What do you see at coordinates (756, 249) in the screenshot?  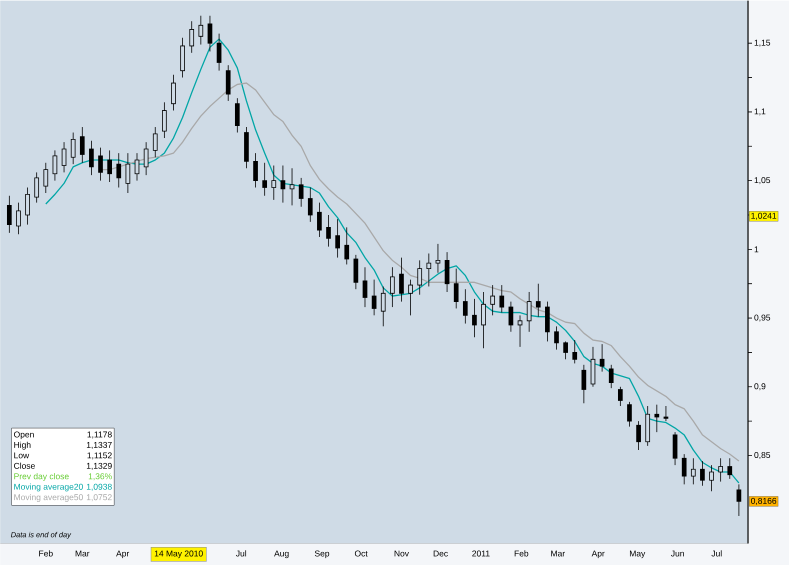 I see `y-tick-label: 1` at bounding box center [756, 249].